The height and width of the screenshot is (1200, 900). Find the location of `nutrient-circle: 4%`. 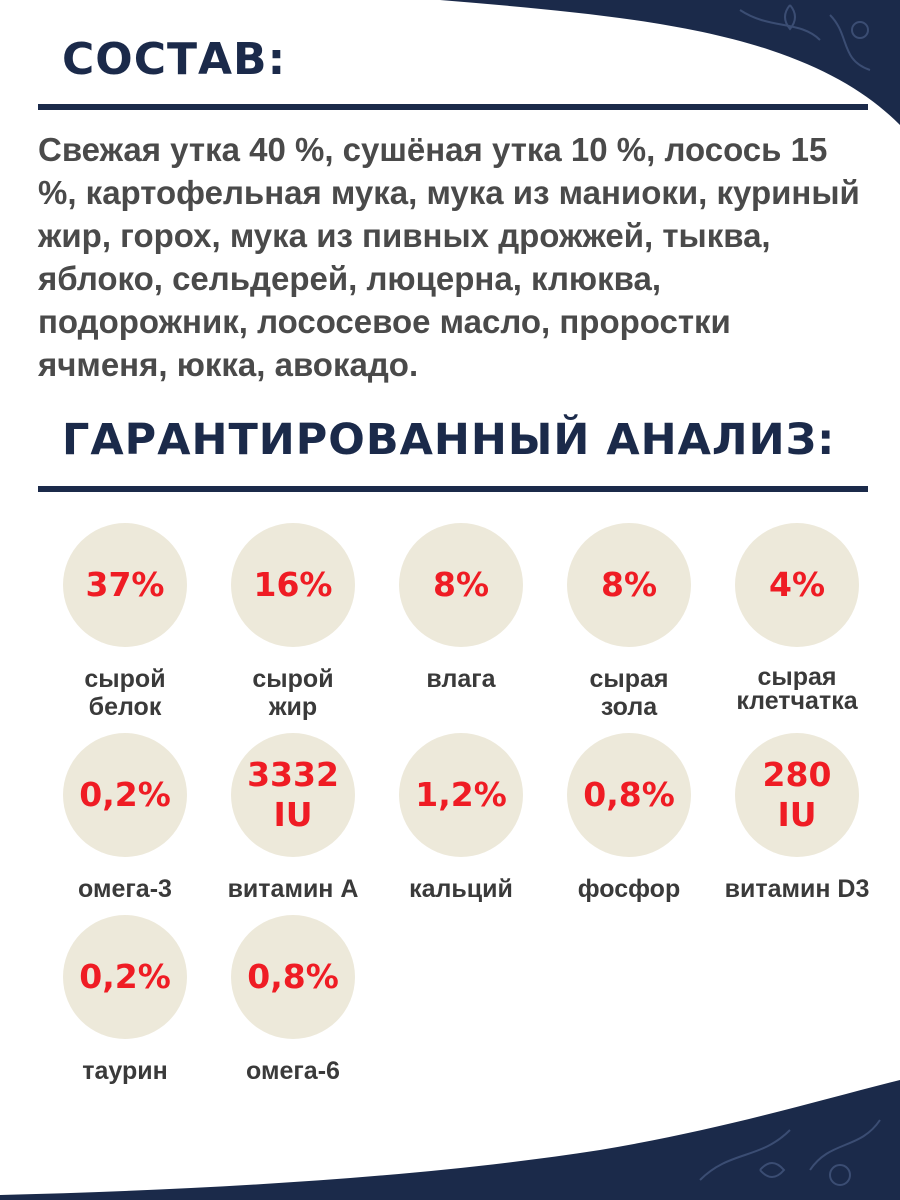

nutrient-circle: 4% is located at coordinates (797, 585).